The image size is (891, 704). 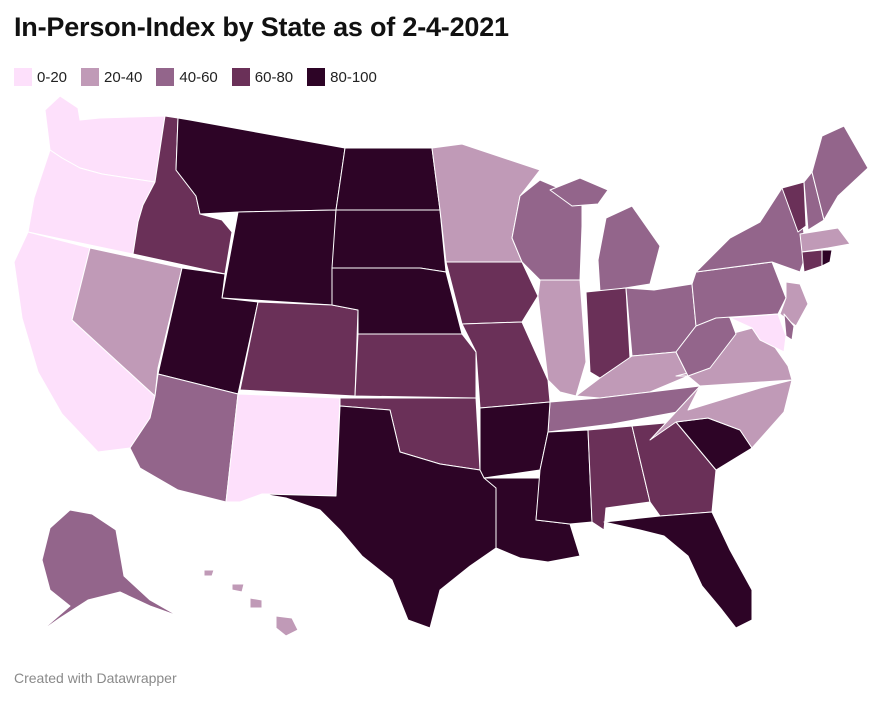 What do you see at coordinates (353, 77) in the screenshot?
I see `legend-label: 80-100` at bounding box center [353, 77].